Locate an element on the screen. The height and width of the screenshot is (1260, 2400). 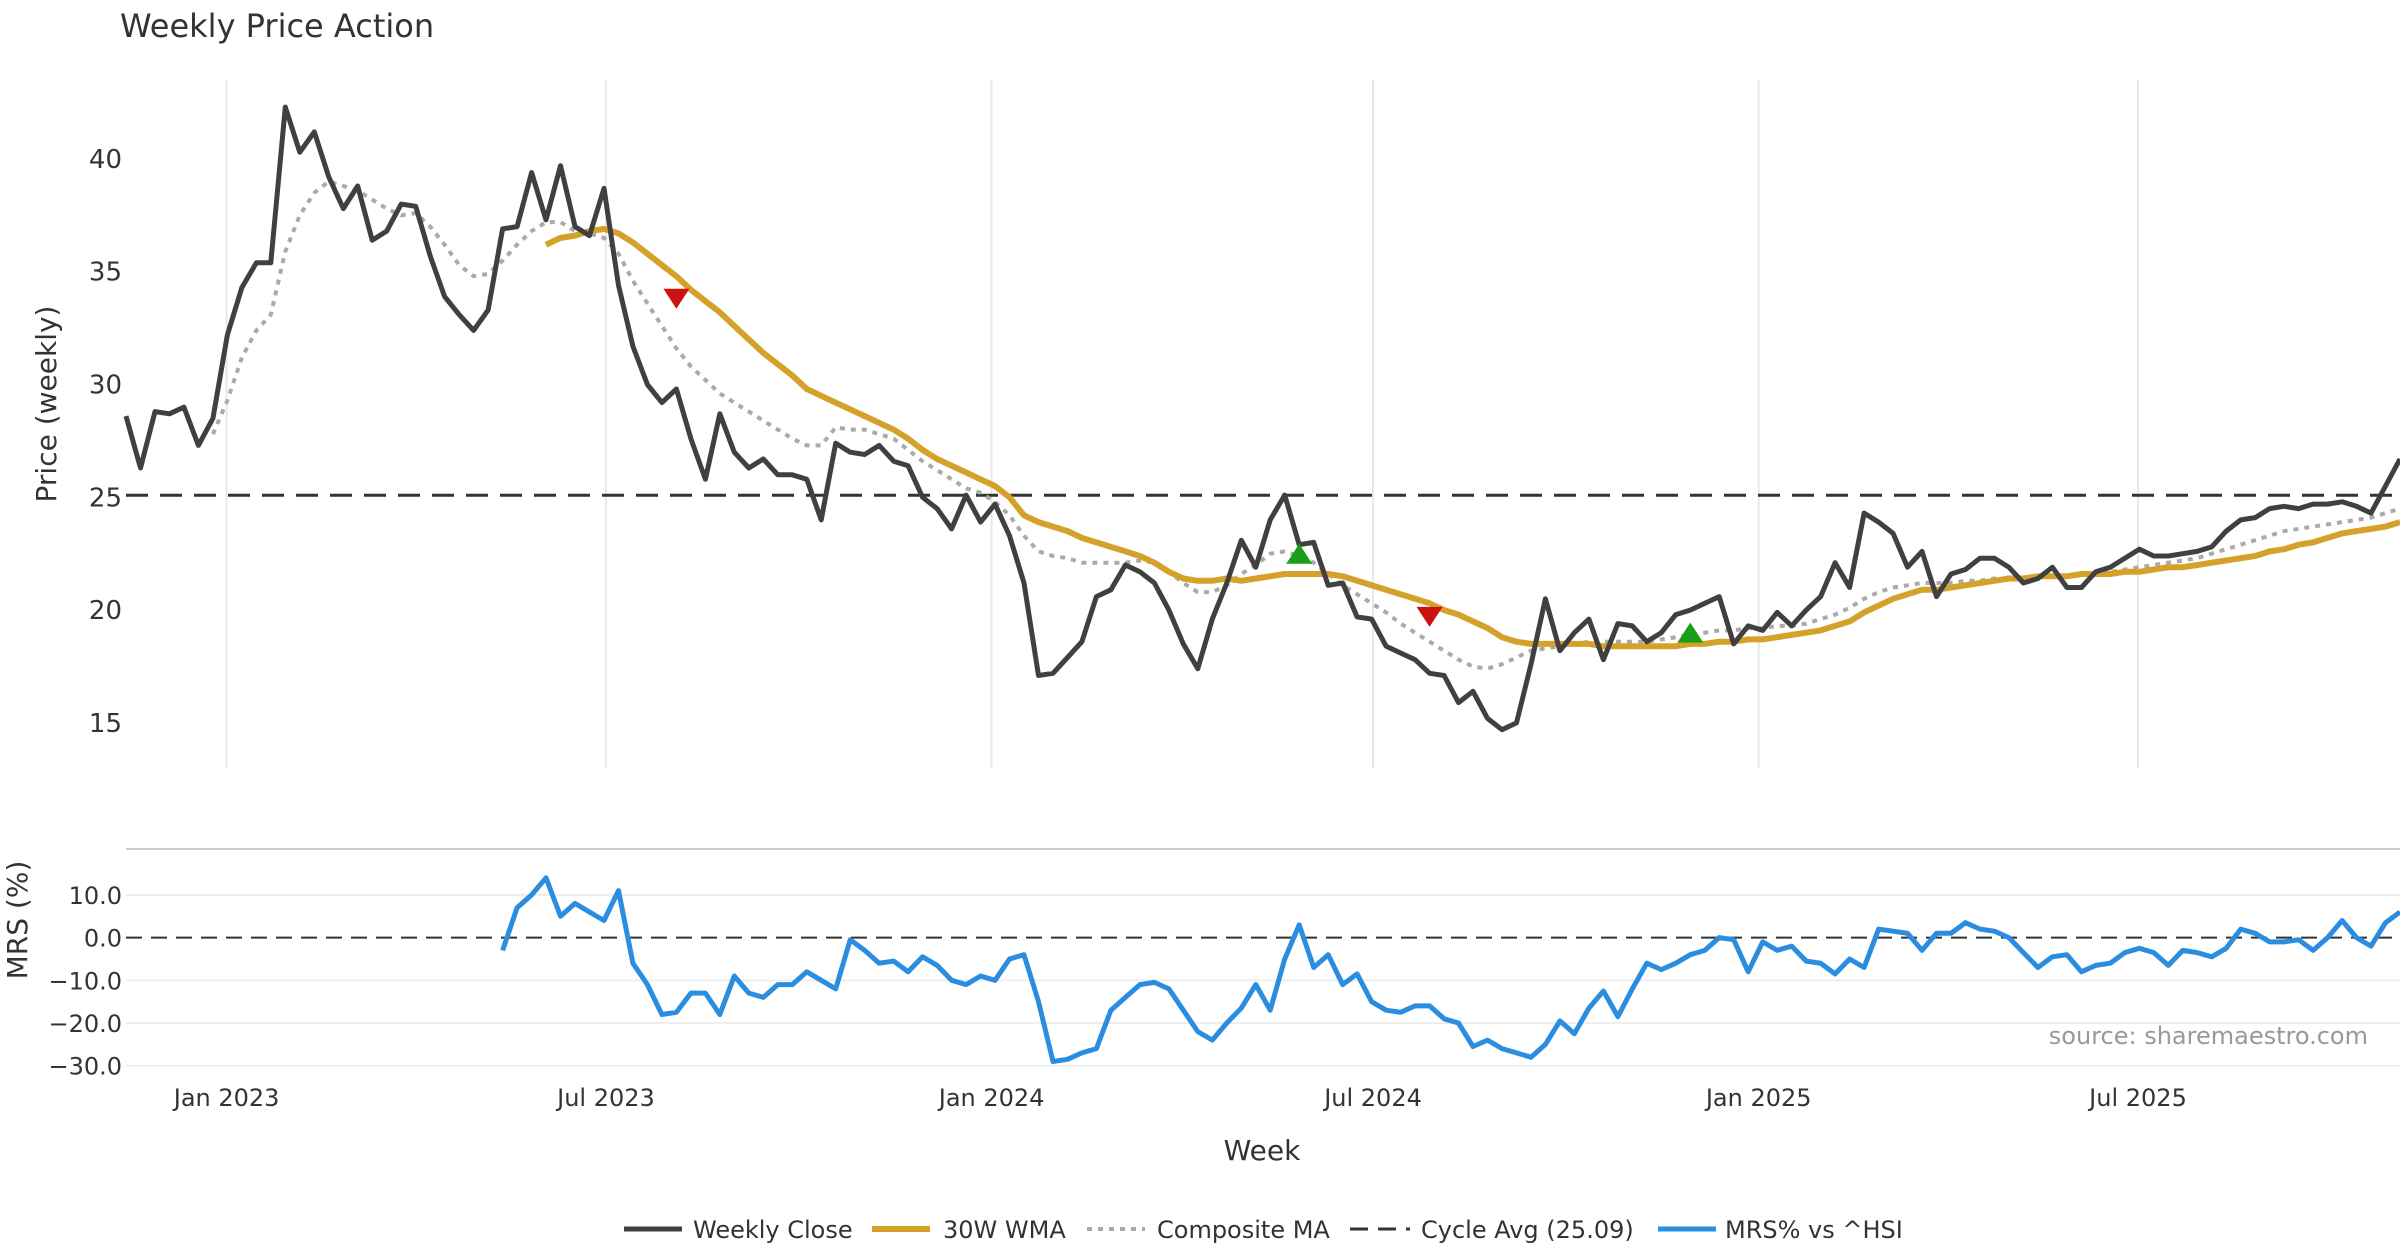
price-axis: 15 20 25 30 35 40 is located at coordinates (105, 442).